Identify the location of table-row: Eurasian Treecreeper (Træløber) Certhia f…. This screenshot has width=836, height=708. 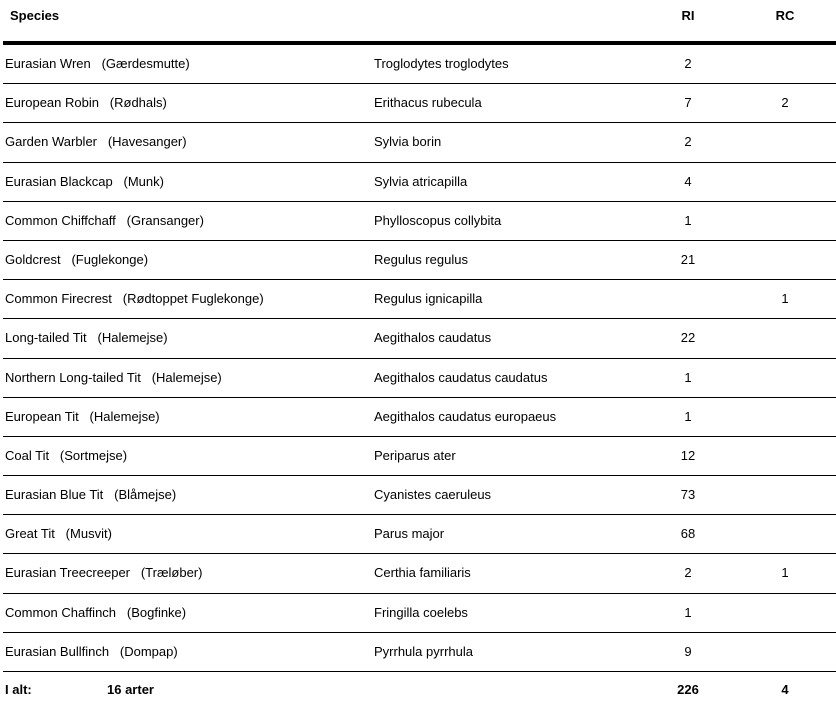
(419, 574).